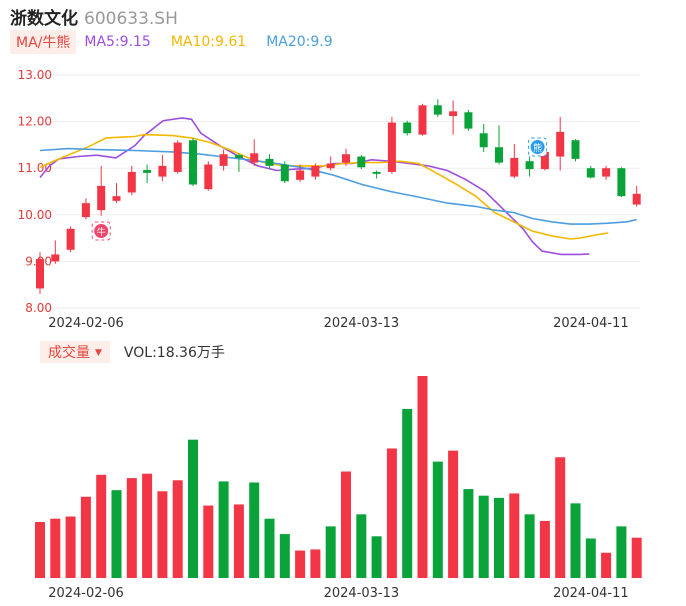 Image resolution: width=686 pixels, height=606 pixels. What do you see at coordinates (338, 186) in the screenshot?
I see `ma20-line` at bounding box center [338, 186].